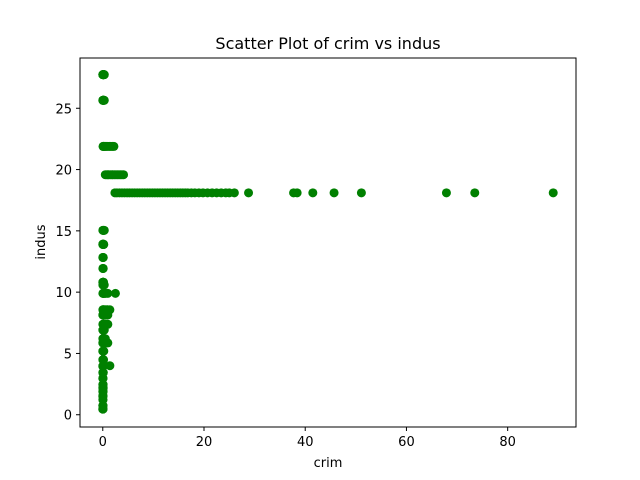 This screenshot has height=480, width=640. I want to click on x-axis-label: crim, so click(328, 463).